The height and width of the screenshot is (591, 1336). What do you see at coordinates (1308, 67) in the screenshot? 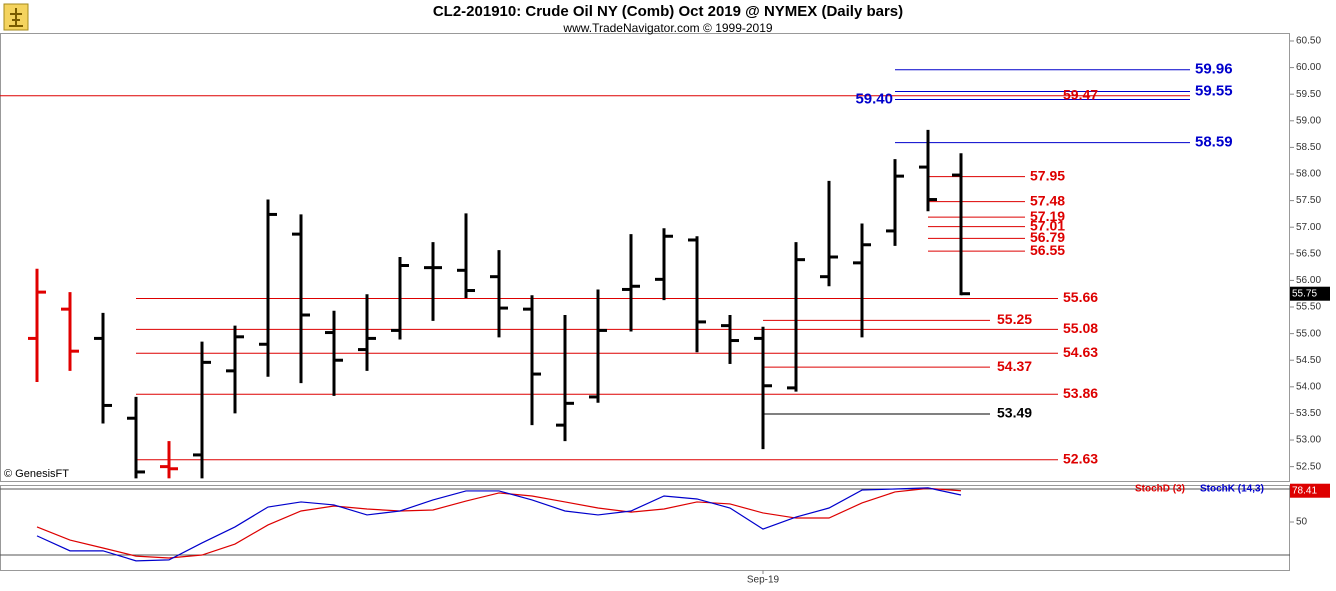
I see `y-tick-label: 60.00` at bounding box center [1308, 67].